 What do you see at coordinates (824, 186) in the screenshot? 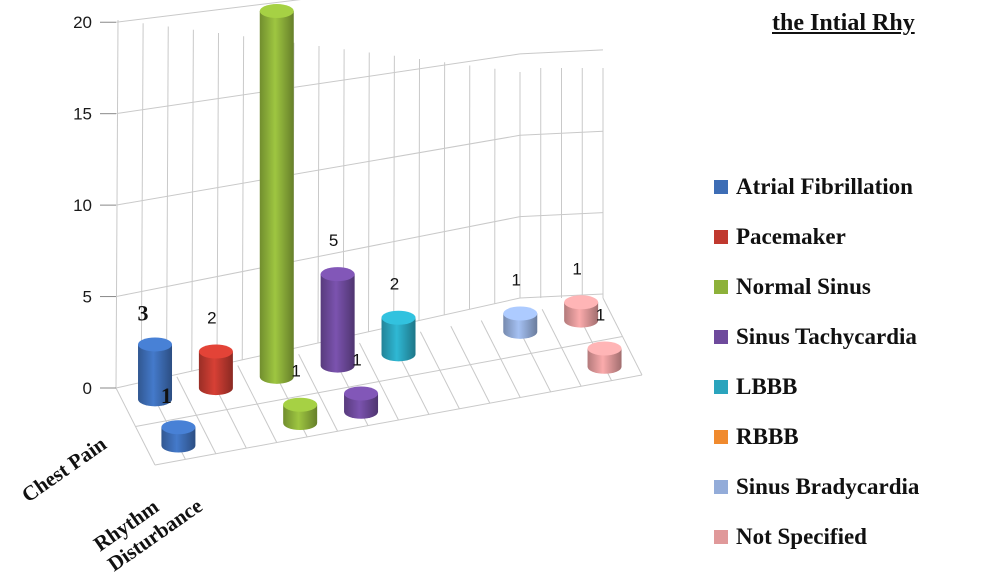
I see `legend-label: Atrial Fibrillation` at bounding box center [824, 186].